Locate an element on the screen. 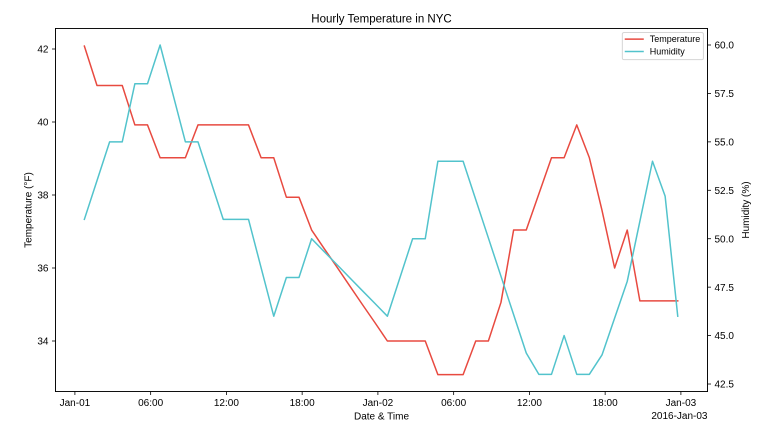 This screenshot has width=768, height=432. svg-text: 52.5 is located at coordinates (725, 191).